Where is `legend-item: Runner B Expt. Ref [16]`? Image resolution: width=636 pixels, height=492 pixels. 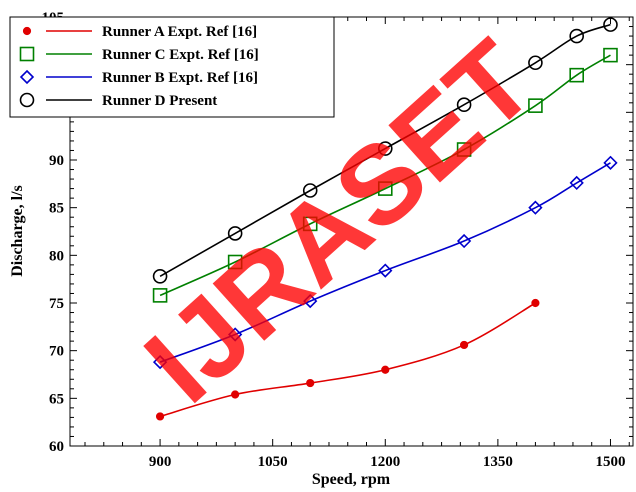 legend-item: Runner B Expt. Ref [16] is located at coordinates (138, 77).